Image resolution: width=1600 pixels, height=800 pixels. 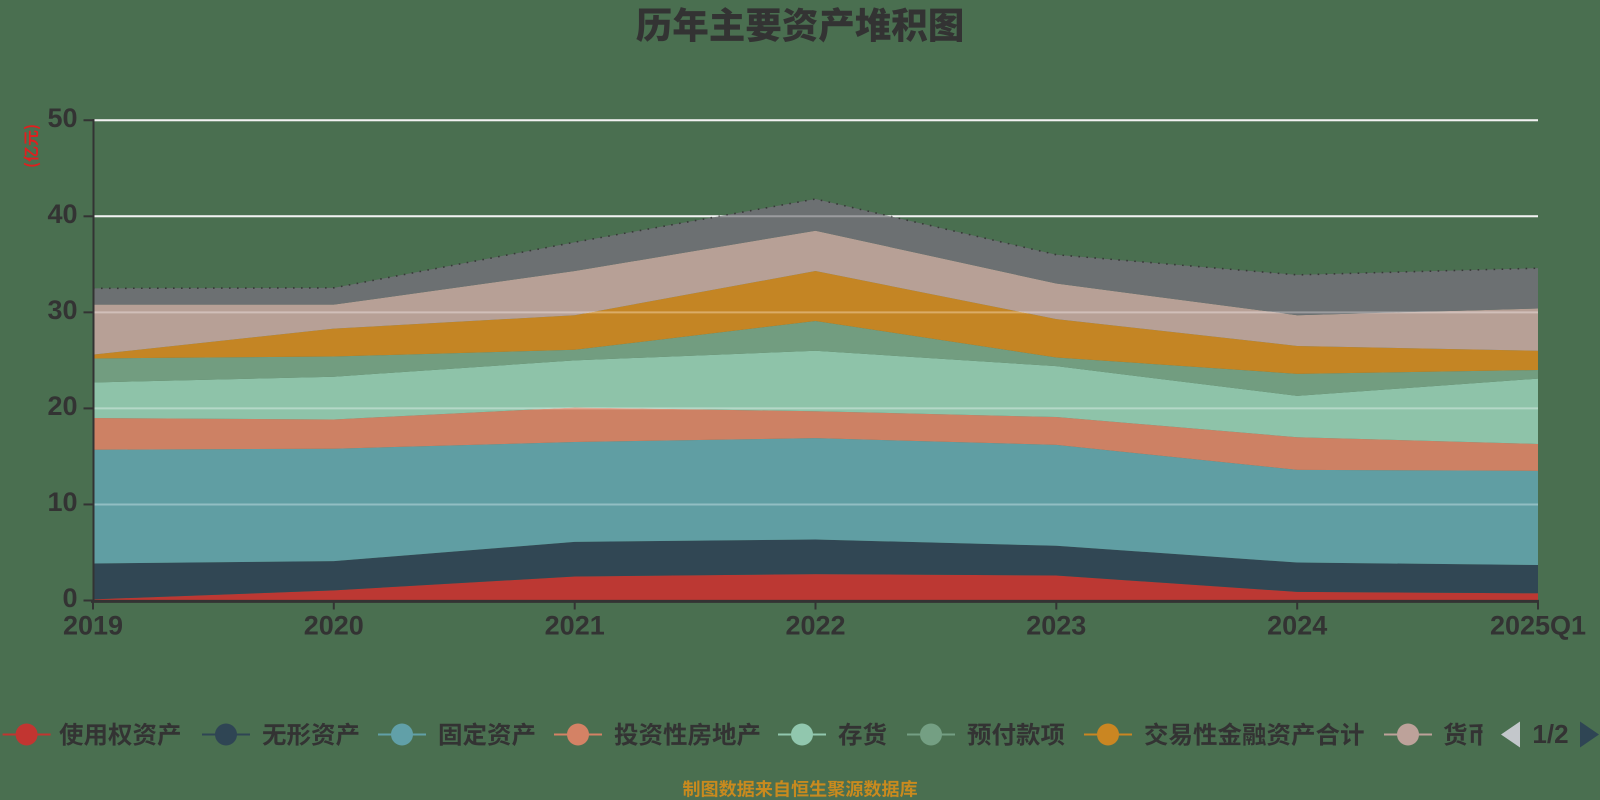 I want to click on svg-text: 0, so click(x=69, y=598).